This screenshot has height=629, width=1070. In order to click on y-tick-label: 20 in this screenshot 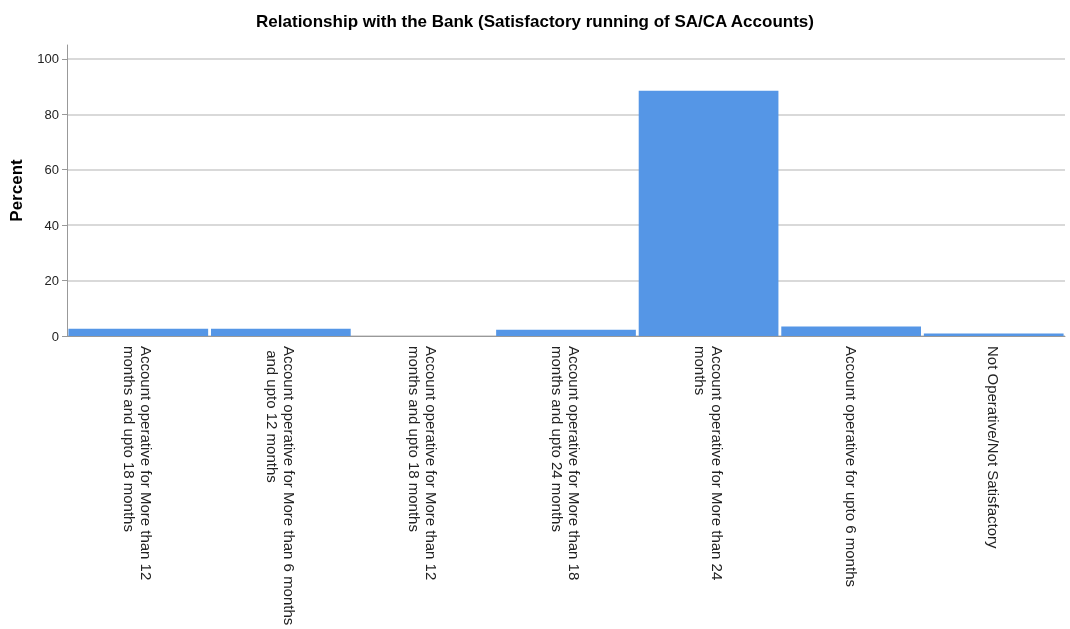, I will do `click(51, 281)`.